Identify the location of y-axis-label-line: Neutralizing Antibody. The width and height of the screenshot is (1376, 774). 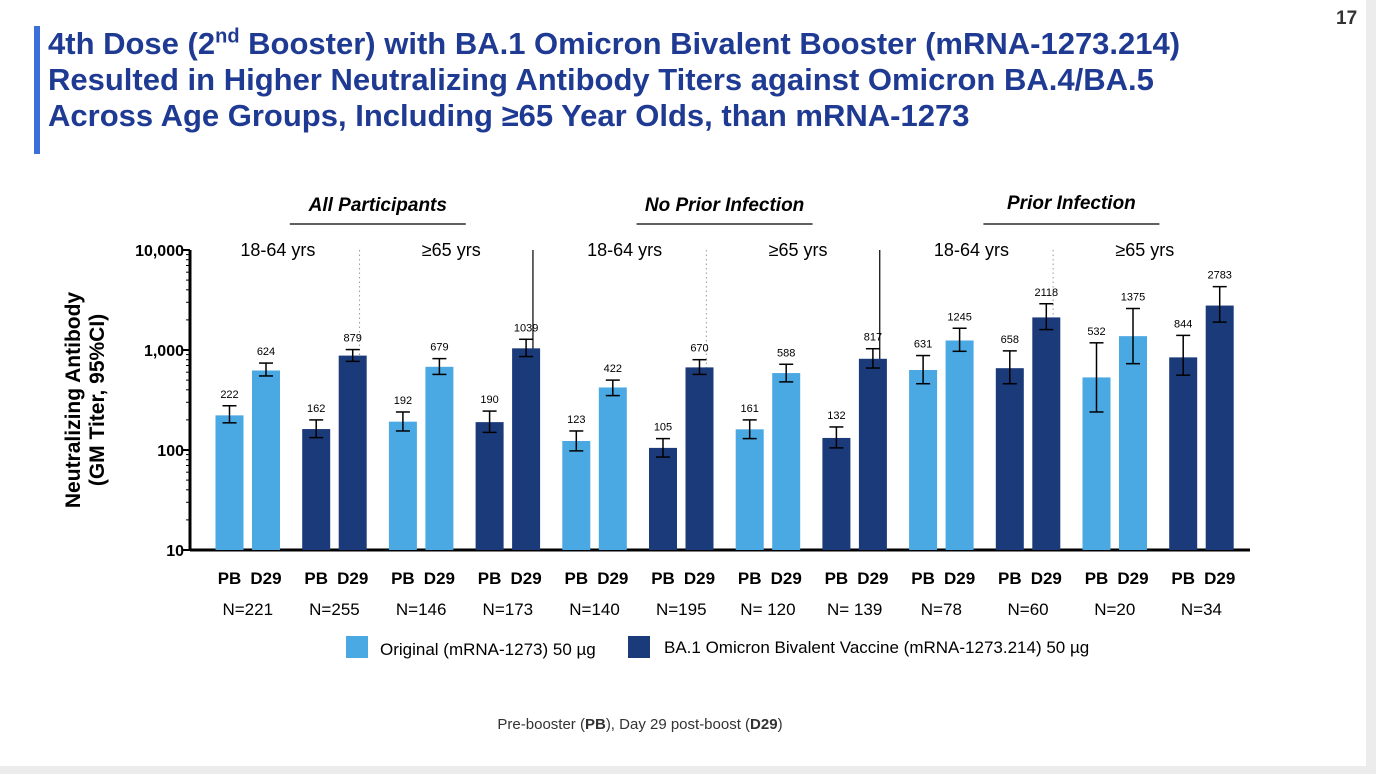
(73, 400).